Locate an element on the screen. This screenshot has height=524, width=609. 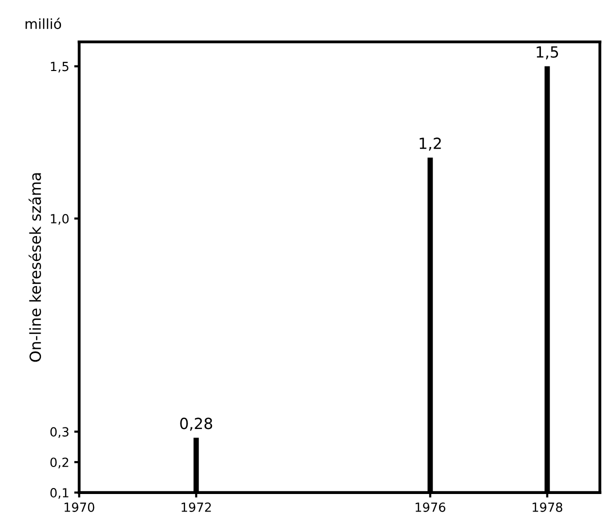
x-tick-label: 1976 is located at coordinates (431, 507).